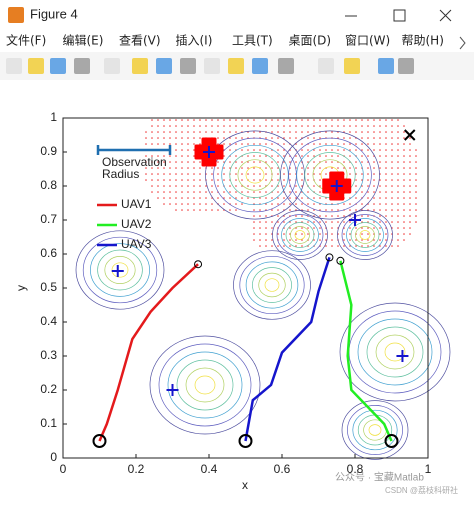  I want to click on close-button, so click(445, 15).